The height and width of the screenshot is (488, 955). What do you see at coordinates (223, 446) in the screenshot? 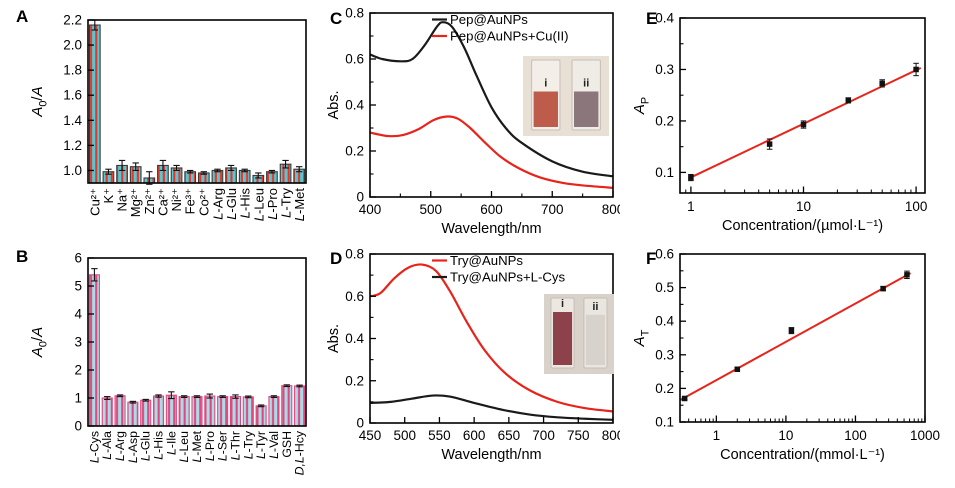
I see `svg-text: L-Ser` at bounding box center [223, 446].